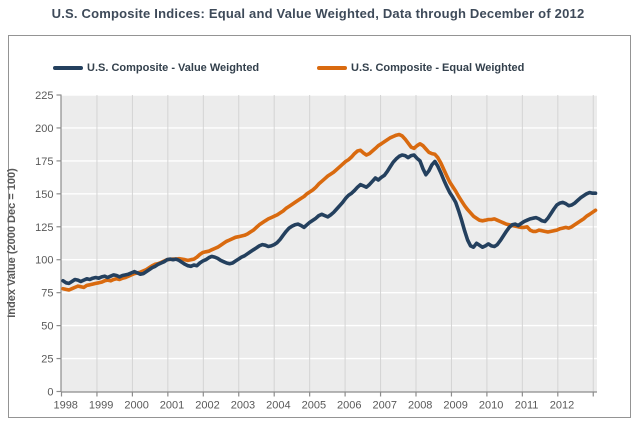 Image resolution: width=636 pixels, height=423 pixels. Describe the element at coordinates (44, 162) in the screenshot. I see `y-tick-label: 175` at that location.